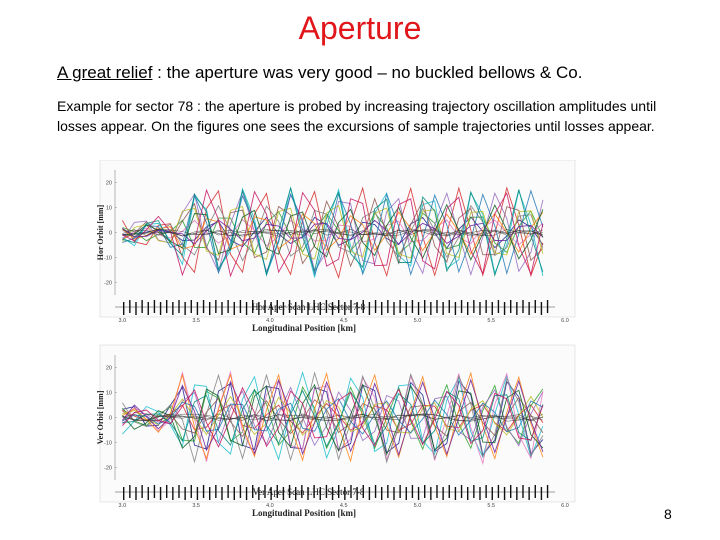 This screenshot has height=540, width=720. What do you see at coordinates (344, 321) in the screenshot?
I see `x-tick-label: 4.5` at bounding box center [344, 321].